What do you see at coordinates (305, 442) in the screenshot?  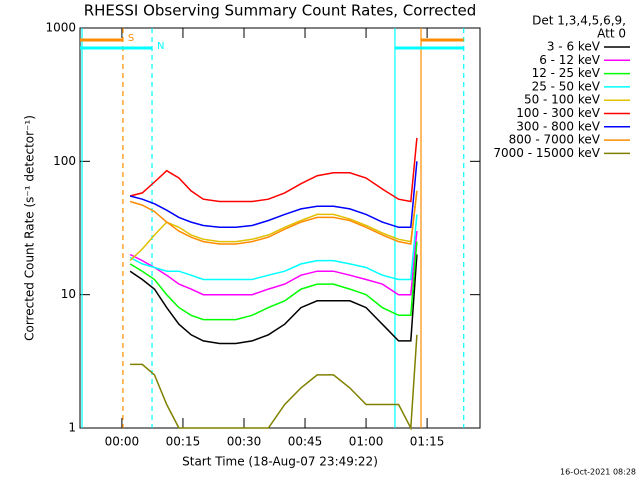 I see `x-tick-label: 00:45` at bounding box center [305, 442].